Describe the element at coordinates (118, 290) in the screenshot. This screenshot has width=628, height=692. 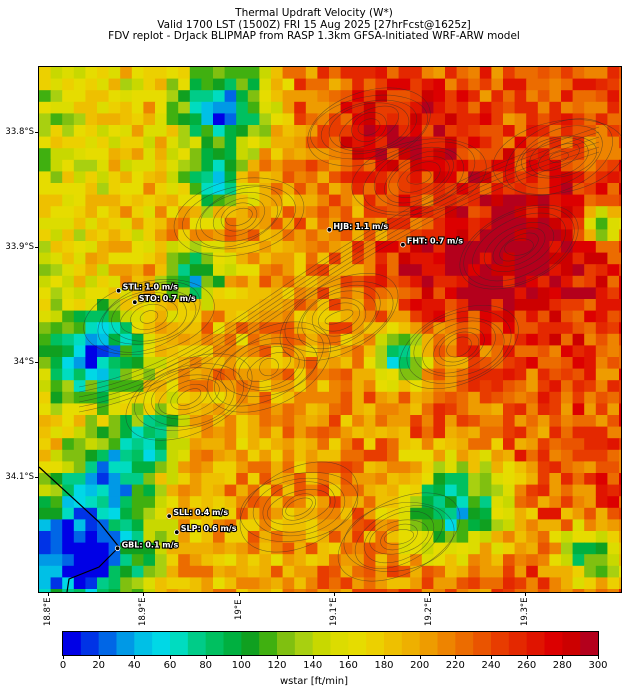
I see `site-marker-stl` at that location.